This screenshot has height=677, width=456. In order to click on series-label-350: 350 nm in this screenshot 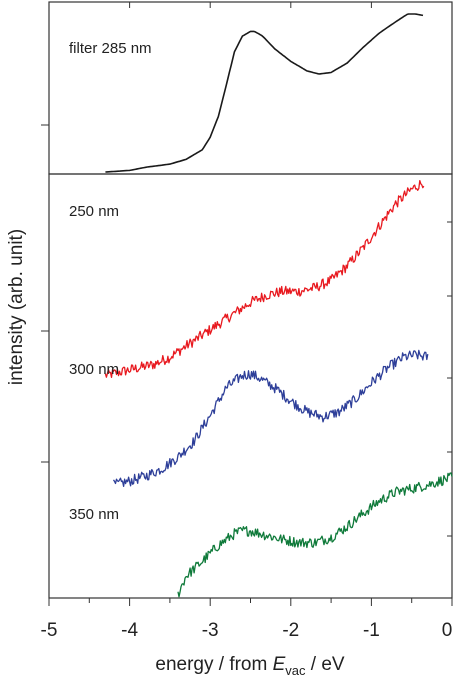, I will do `click(94, 514)`.